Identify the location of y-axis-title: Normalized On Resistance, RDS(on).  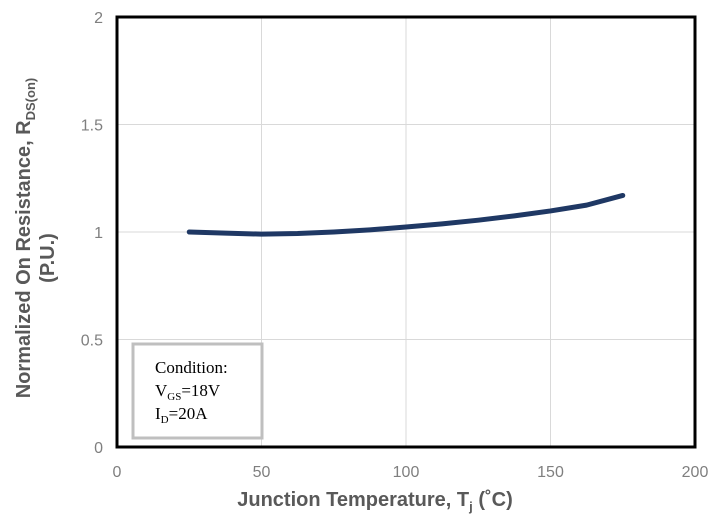
(25, 238).